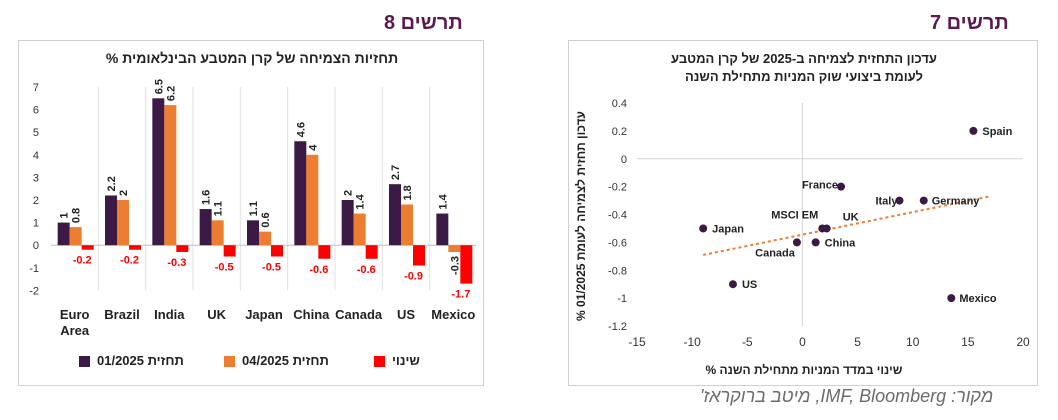 This screenshot has height=420, width=1058. What do you see at coordinates (229, 361) in the screenshot?
I see `legend-swatch` at bounding box center [229, 361].